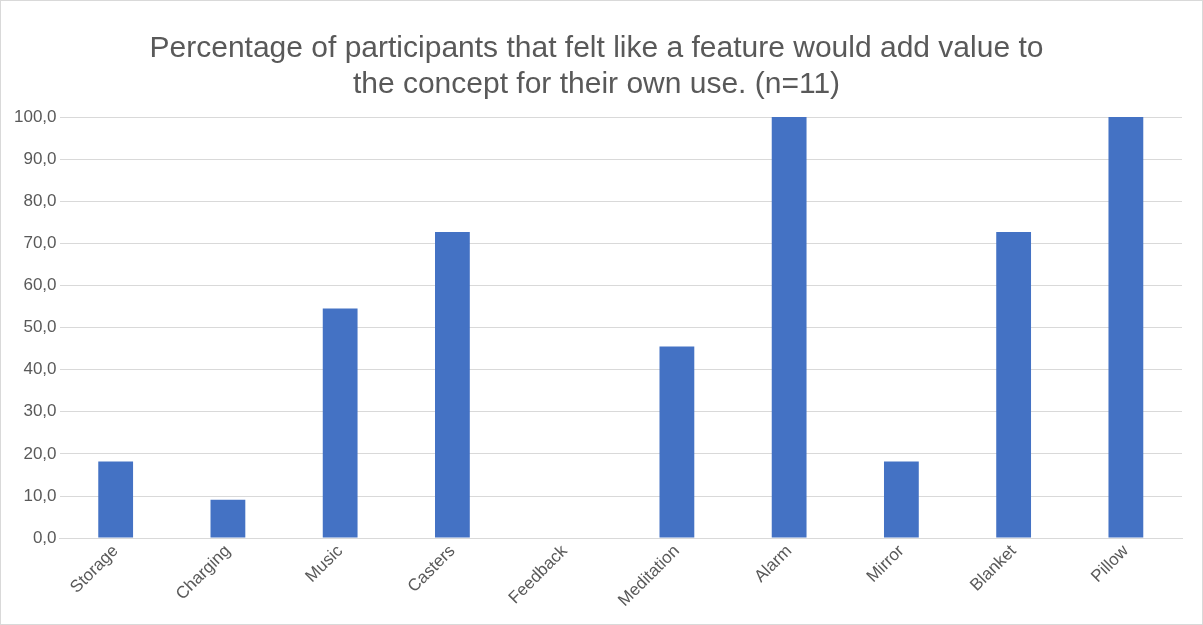 The height and width of the screenshot is (625, 1203). I want to click on y-tick-label: 30,0, so click(40, 411).